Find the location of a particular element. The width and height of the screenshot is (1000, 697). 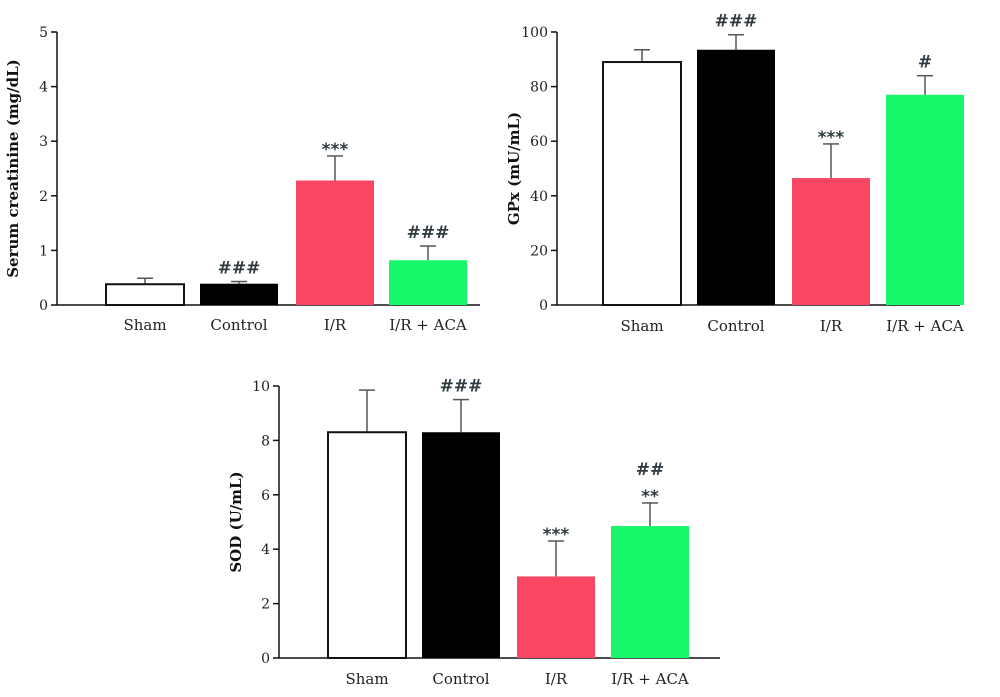

y-tick-label: 5 is located at coordinates (43, 33).